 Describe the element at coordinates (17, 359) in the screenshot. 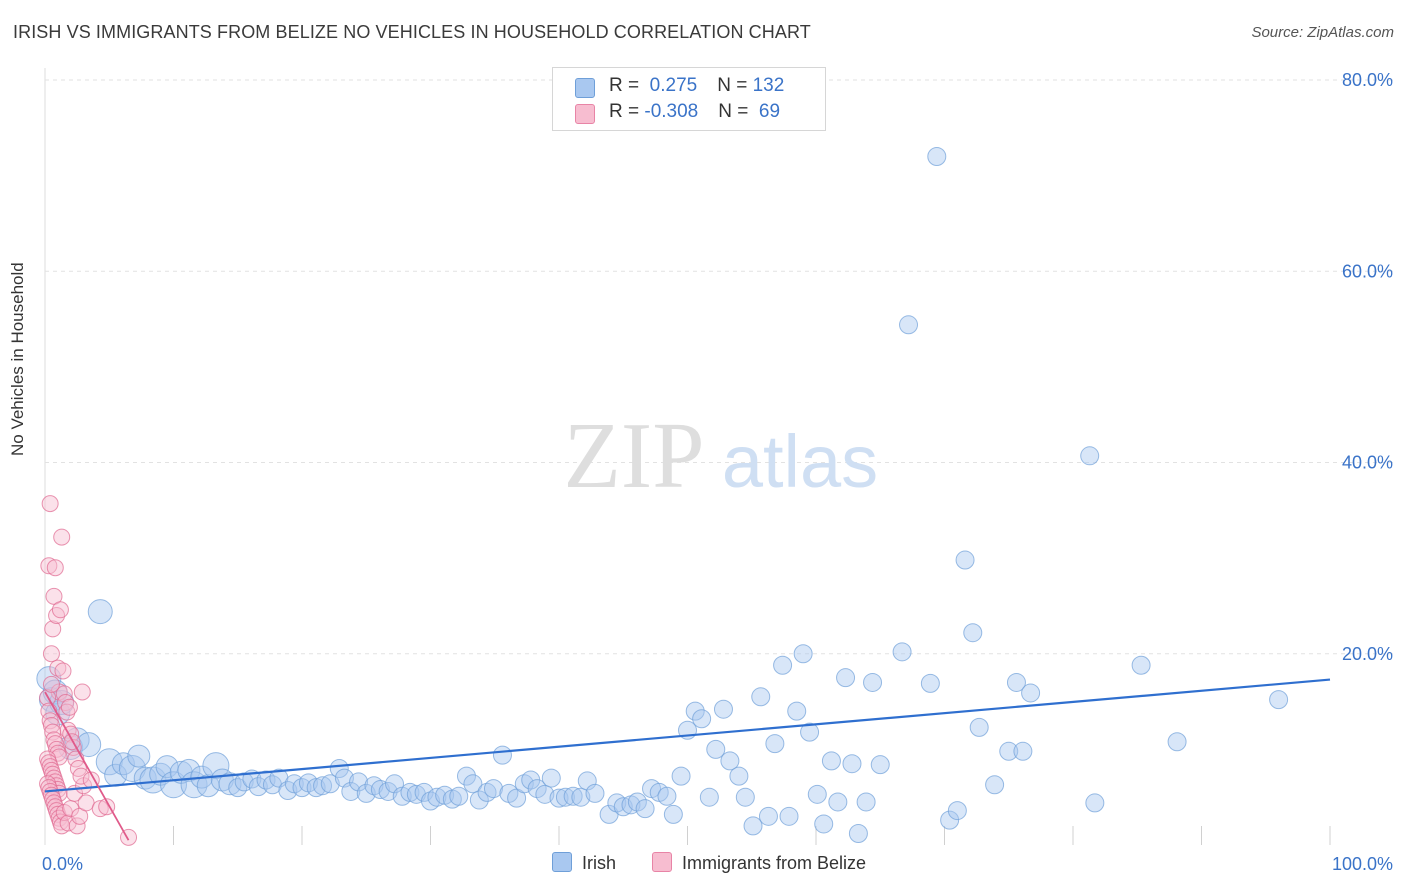

I see `y-axis-label: No Vehicles in Household` at that location.